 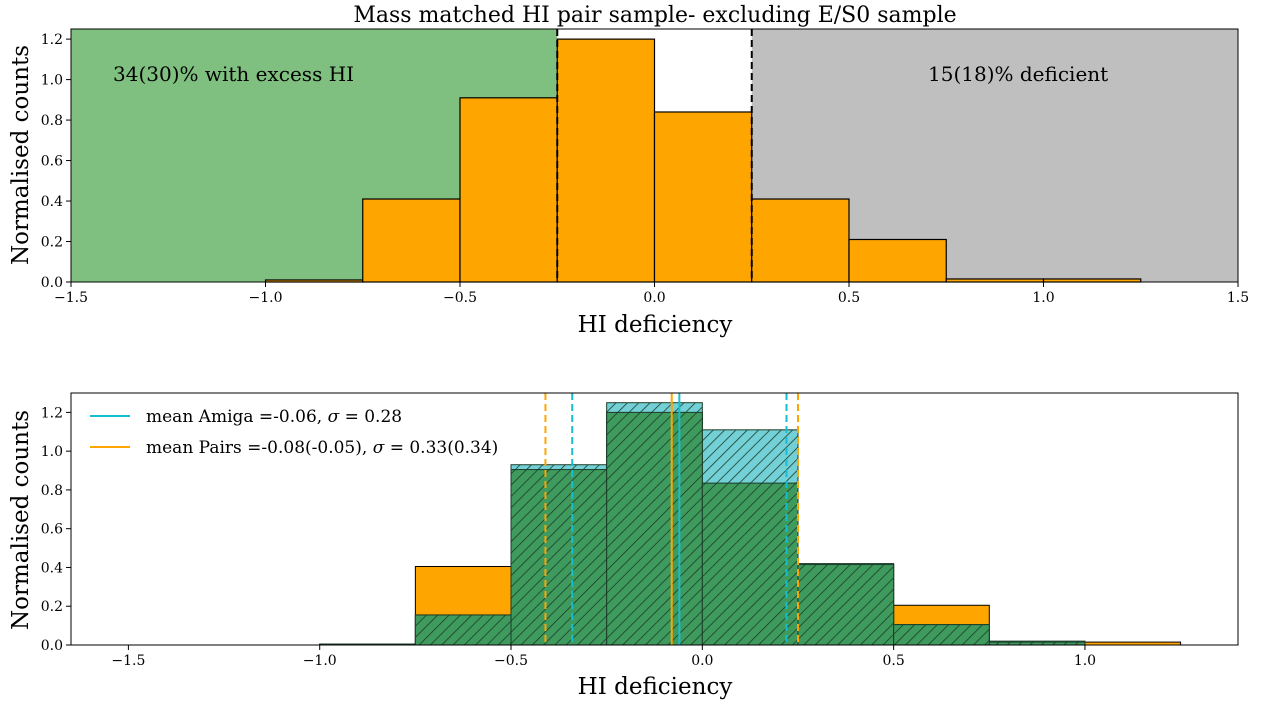 What do you see at coordinates (1018, 74) in the screenshot?
I see `deficient-annotation: 15(18)% deficient` at bounding box center [1018, 74].